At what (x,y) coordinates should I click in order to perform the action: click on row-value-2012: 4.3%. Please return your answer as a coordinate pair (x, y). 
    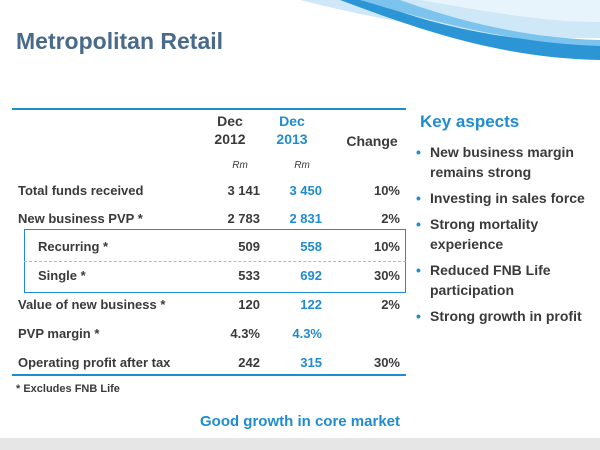
    Looking at the image, I should click on (245, 333).